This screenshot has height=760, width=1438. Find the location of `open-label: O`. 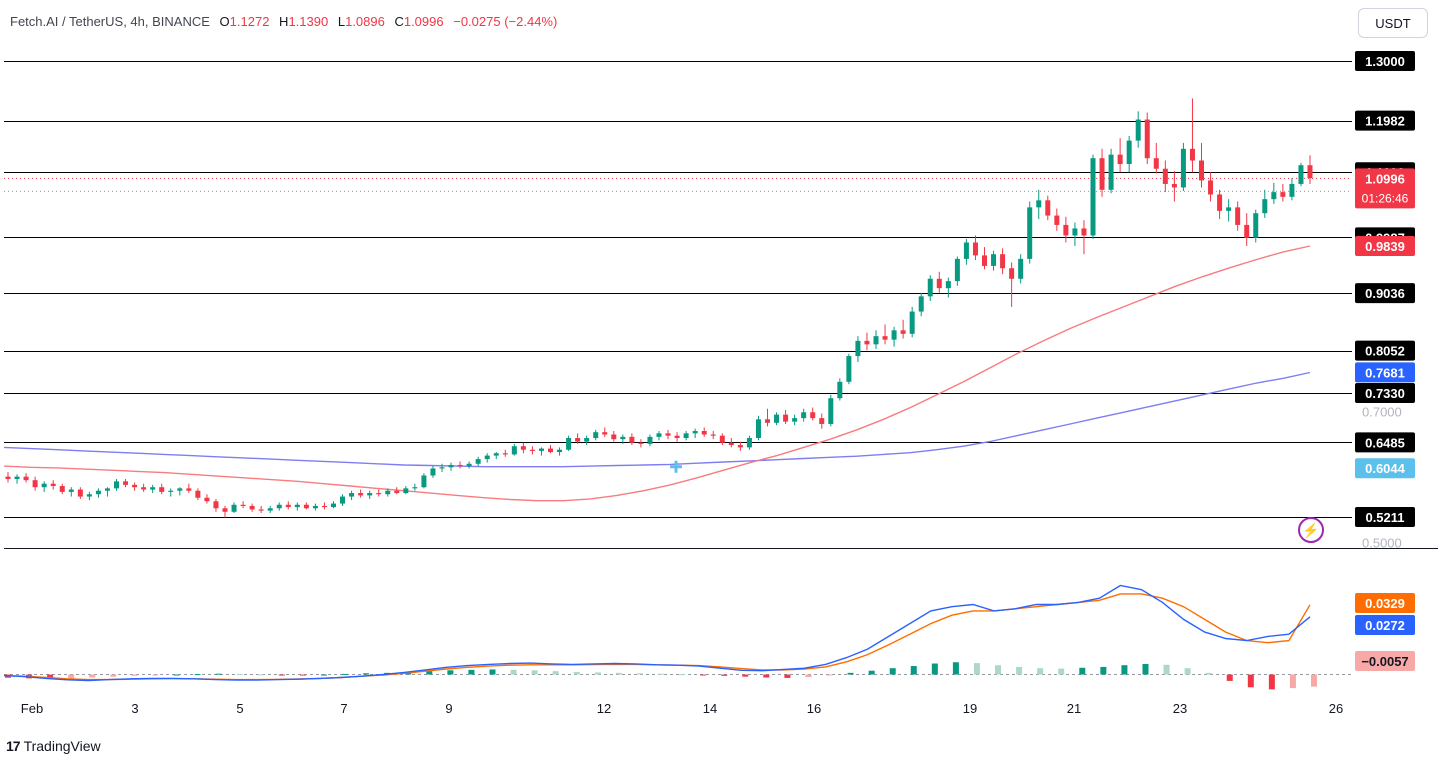

open-label: O is located at coordinates (224, 21).